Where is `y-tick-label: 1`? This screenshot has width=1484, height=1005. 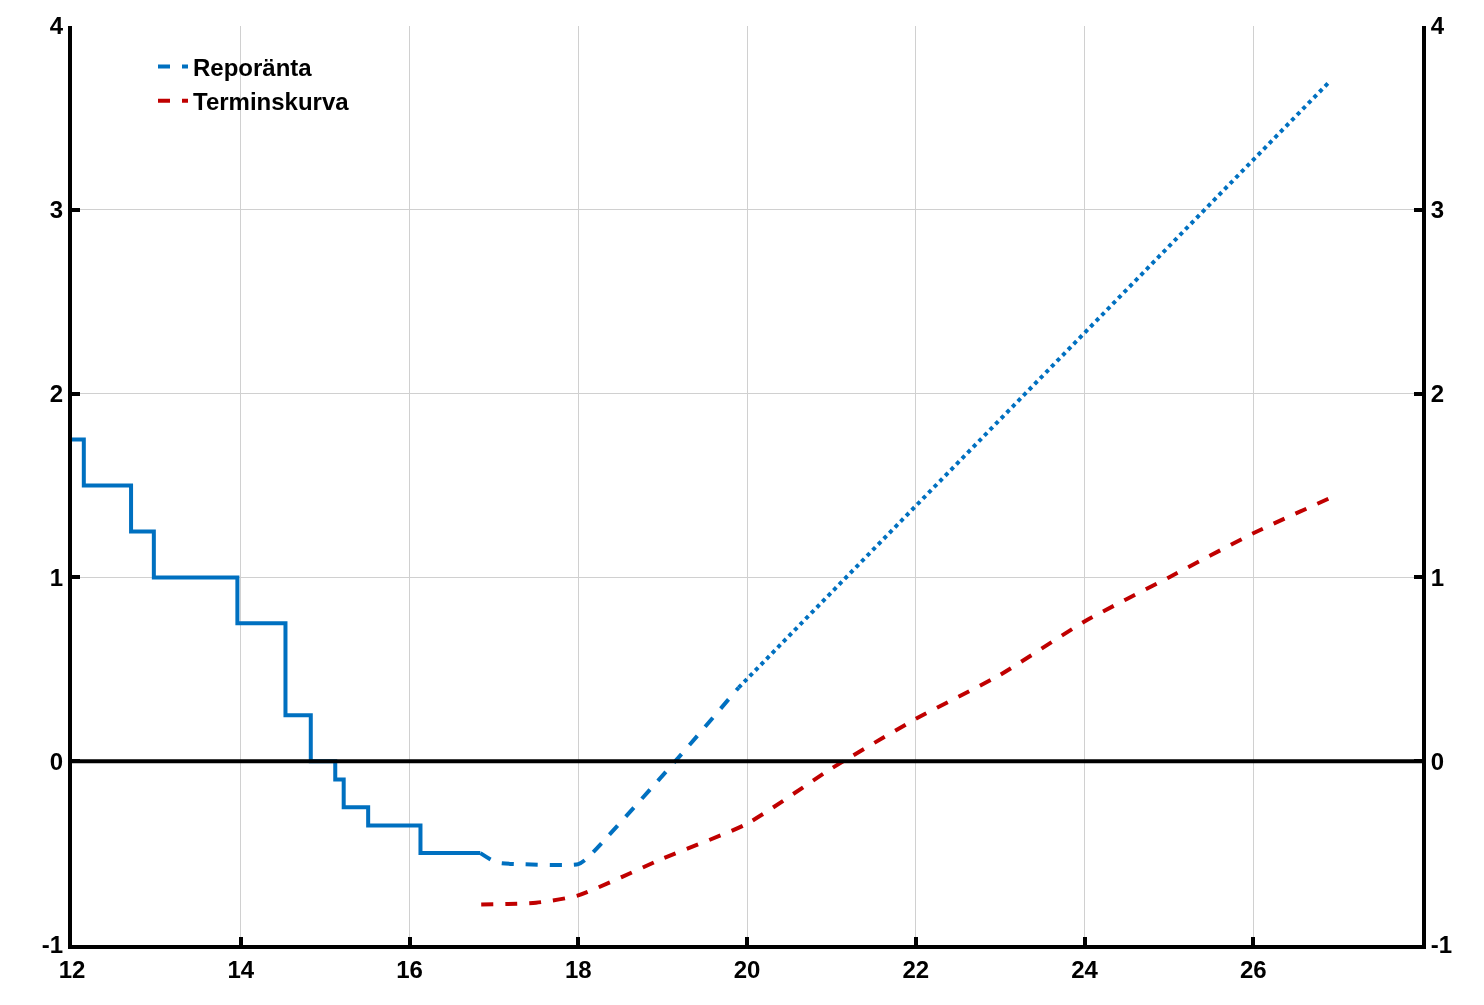 y-tick-label: 1 is located at coordinates (56, 577).